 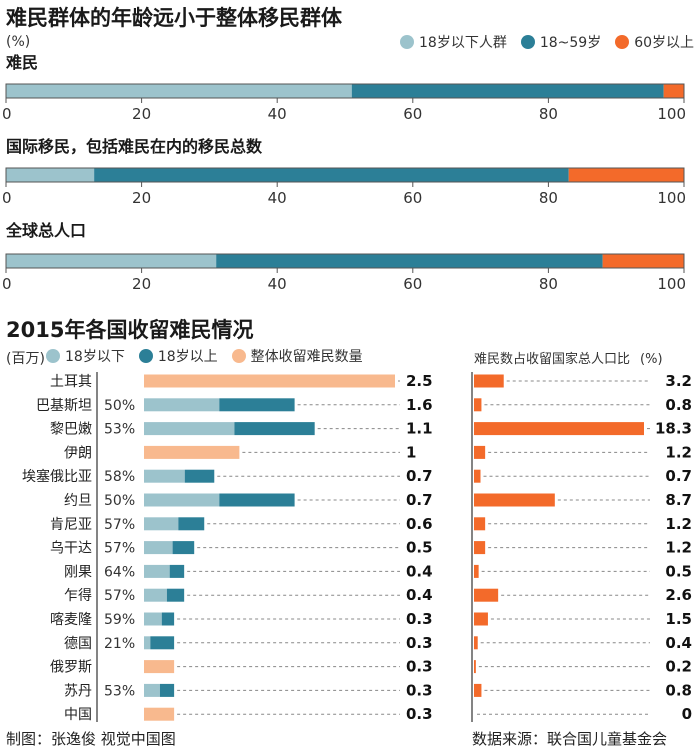 What do you see at coordinates (411, 452) in the screenshot?
I see `value-label: 1` at bounding box center [411, 452].